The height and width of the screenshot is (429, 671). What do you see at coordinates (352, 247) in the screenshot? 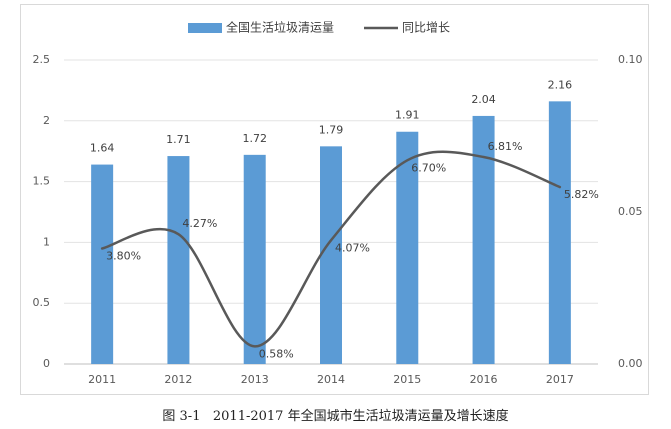
I see `line-value-label: 4.07%` at bounding box center [352, 247].